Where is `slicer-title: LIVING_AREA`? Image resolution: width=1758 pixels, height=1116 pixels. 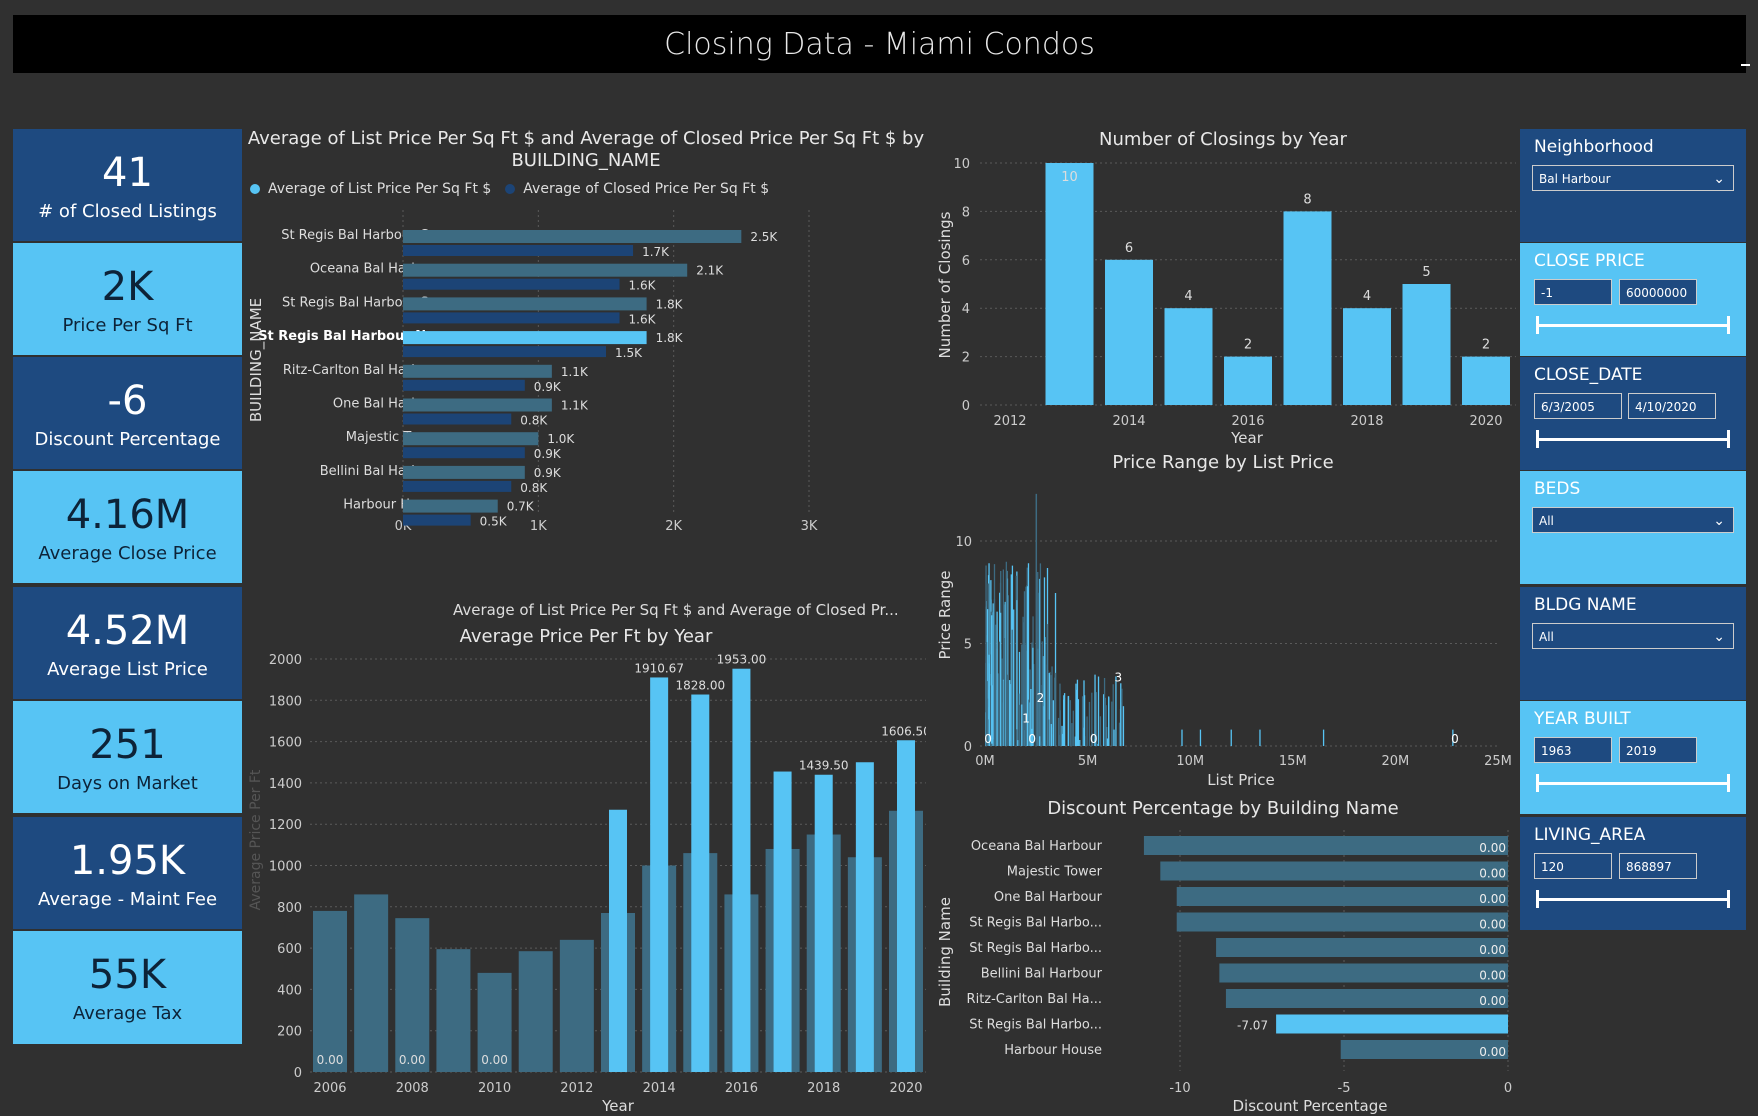 slicer-title: LIVING_AREA is located at coordinates (1590, 835).